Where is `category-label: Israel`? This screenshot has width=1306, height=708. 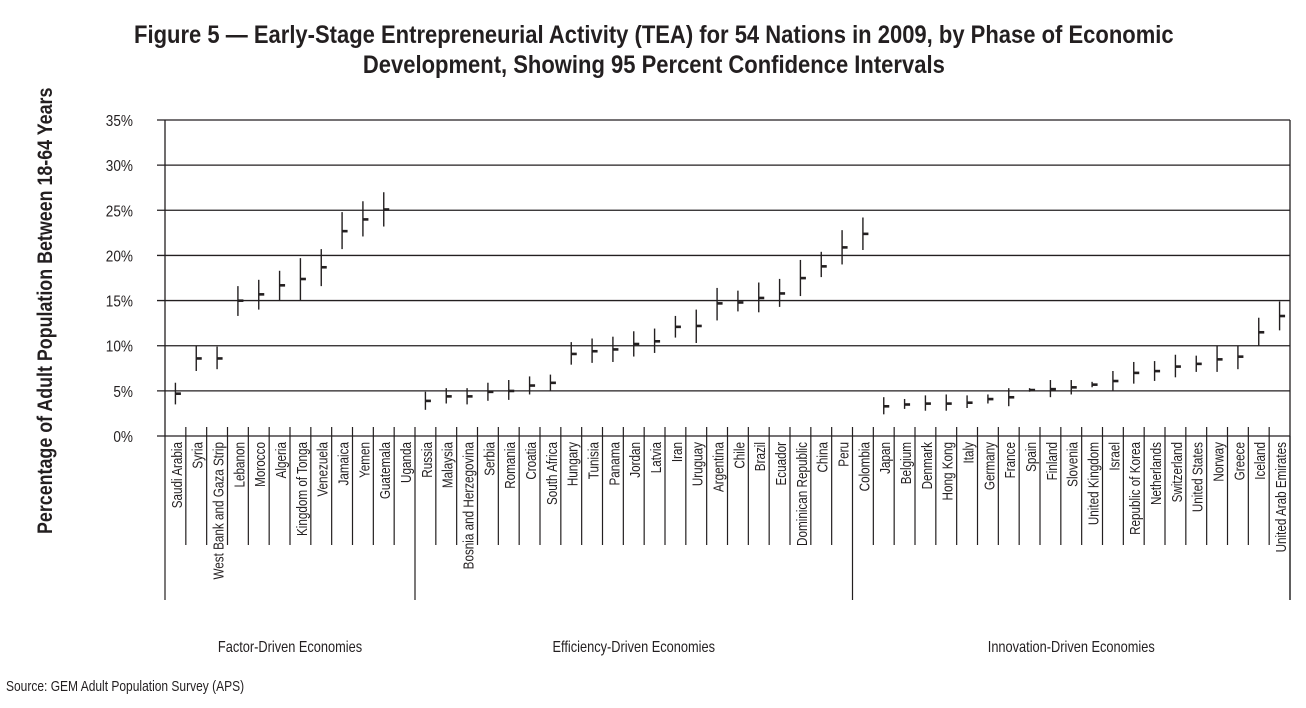
category-label: Israel is located at coordinates (1114, 456).